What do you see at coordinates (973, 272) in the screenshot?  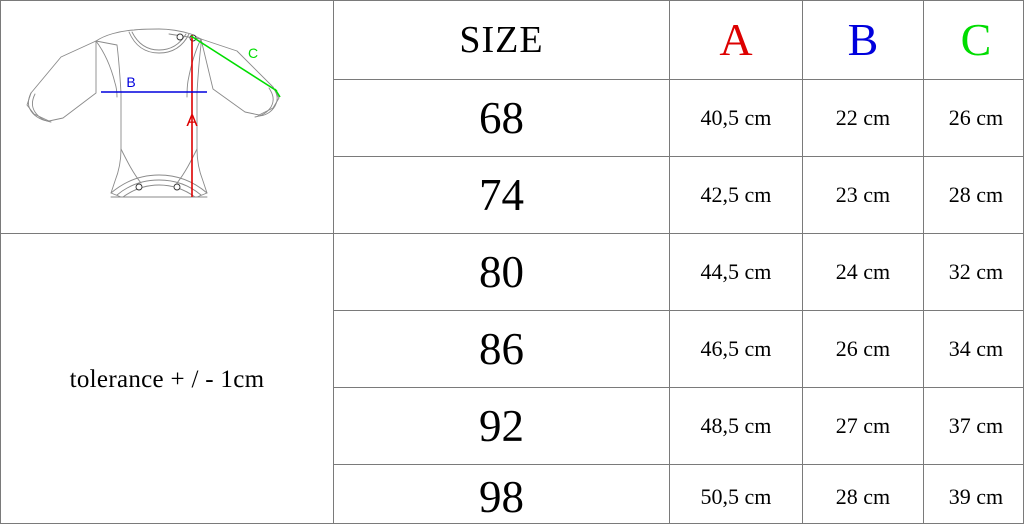 I see `cell-c: 32 cm` at bounding box center [973, 272].